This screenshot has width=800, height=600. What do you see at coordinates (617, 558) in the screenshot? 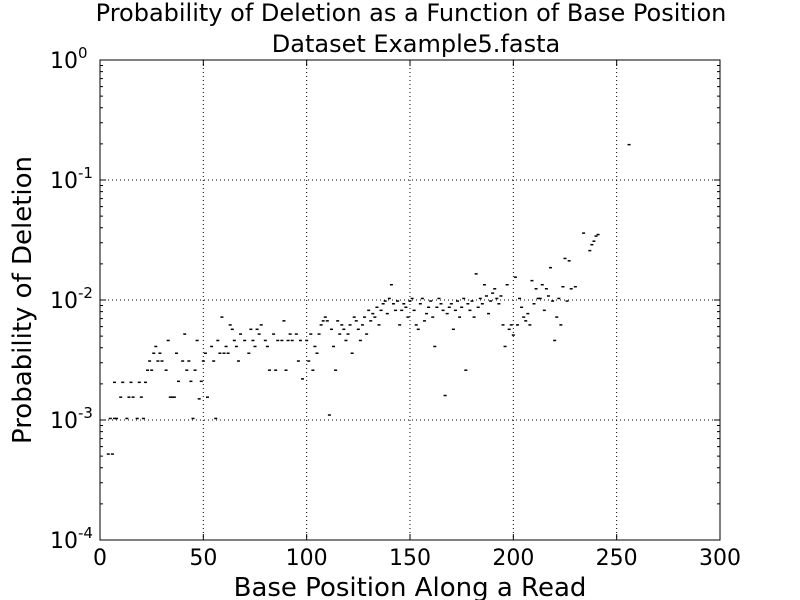
I see `x-tick-label: 250` at bounding box center [617, 558].